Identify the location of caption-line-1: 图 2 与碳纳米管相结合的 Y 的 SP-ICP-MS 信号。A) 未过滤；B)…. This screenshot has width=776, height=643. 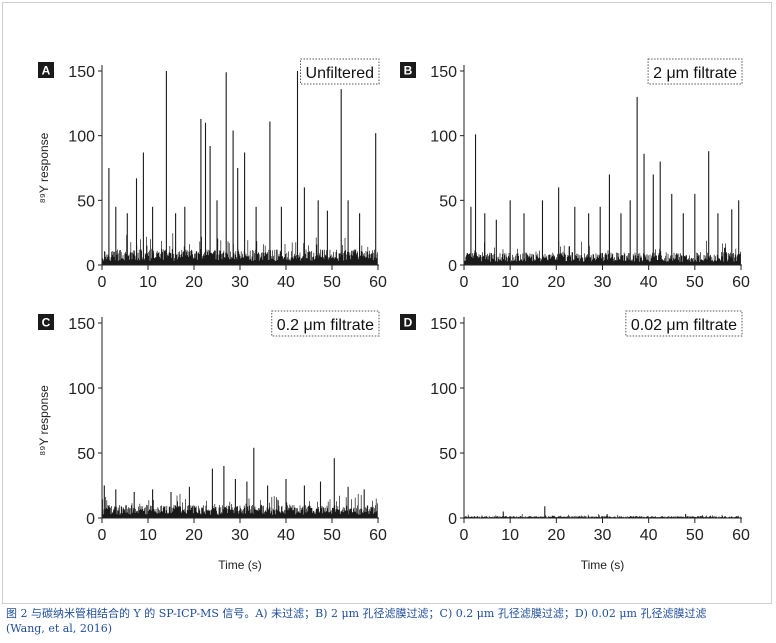
(356, 613).